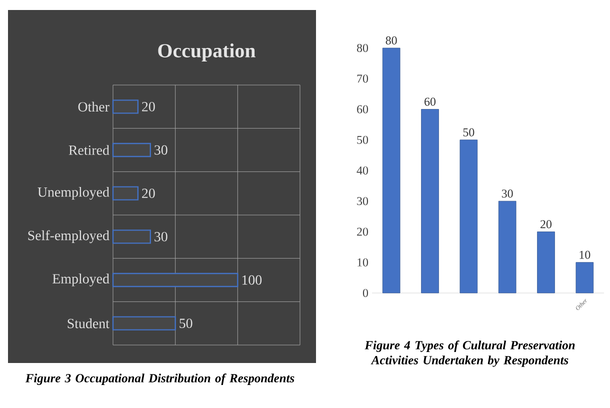 This screenshot has height=408, width=610. Describe the element at coordinates (362, 232) in the screenshot. I see `y-tick-label: 20` at that location.